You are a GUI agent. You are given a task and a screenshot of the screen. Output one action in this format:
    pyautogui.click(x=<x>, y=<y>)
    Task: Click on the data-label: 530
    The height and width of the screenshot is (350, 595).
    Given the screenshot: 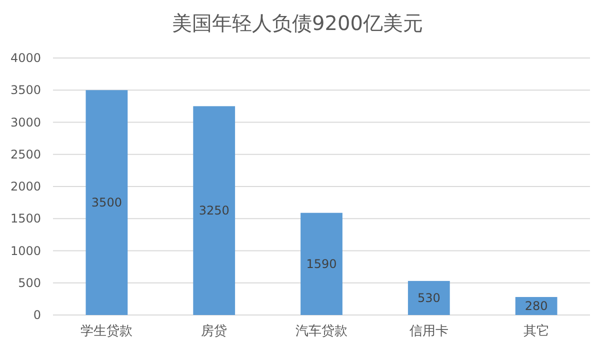 What is the action you would take?
    pyautogui.click(x=428, y=297)
    